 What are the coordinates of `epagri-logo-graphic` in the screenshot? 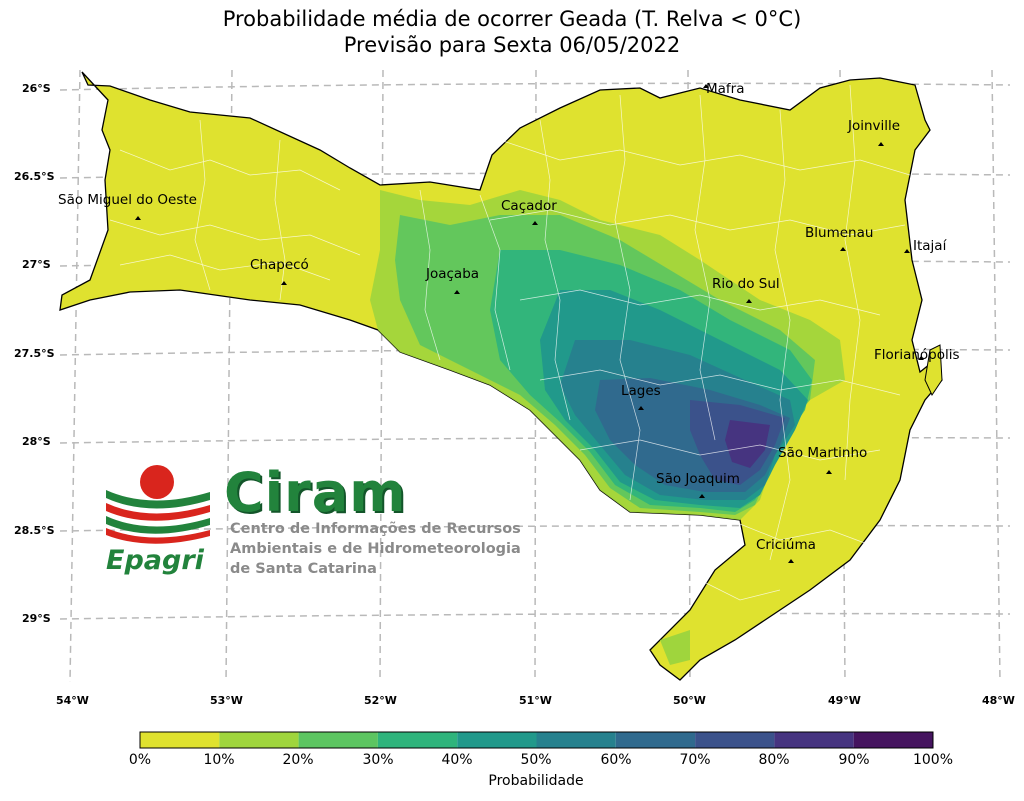 It's located at (158, 504).